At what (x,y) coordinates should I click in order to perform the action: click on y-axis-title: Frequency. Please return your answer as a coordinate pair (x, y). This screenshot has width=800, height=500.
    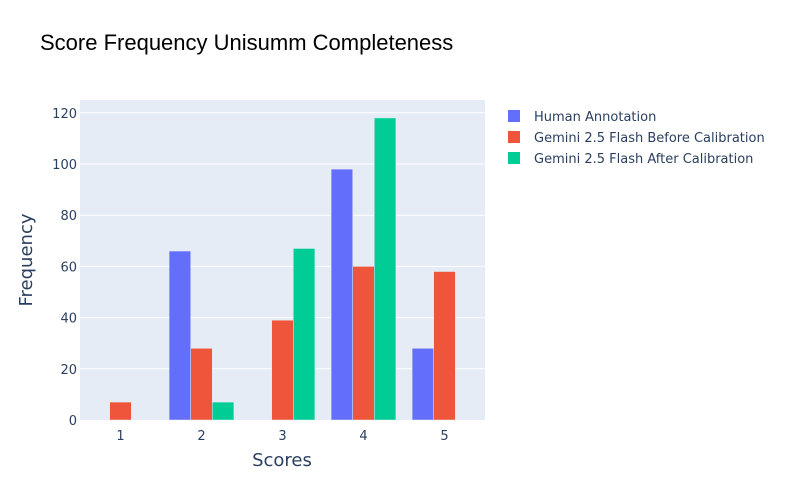
    Looking at the image, I should click on (26, 259).